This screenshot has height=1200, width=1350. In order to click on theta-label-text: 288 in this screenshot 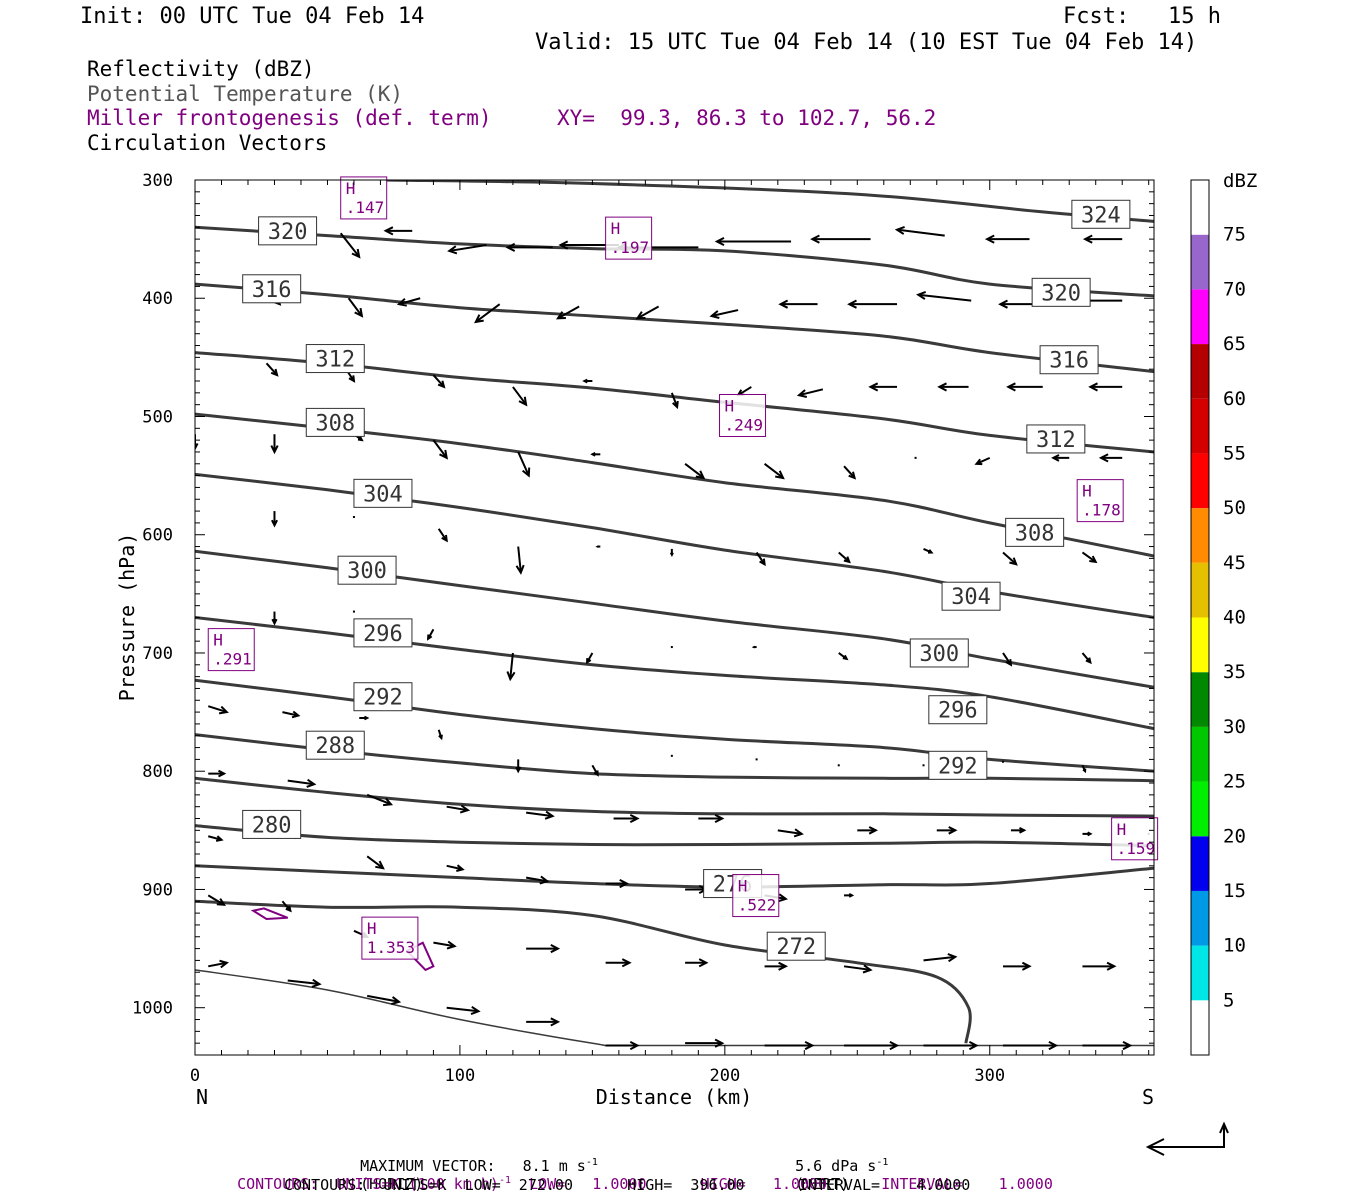, I will do `click(335, 746)`.